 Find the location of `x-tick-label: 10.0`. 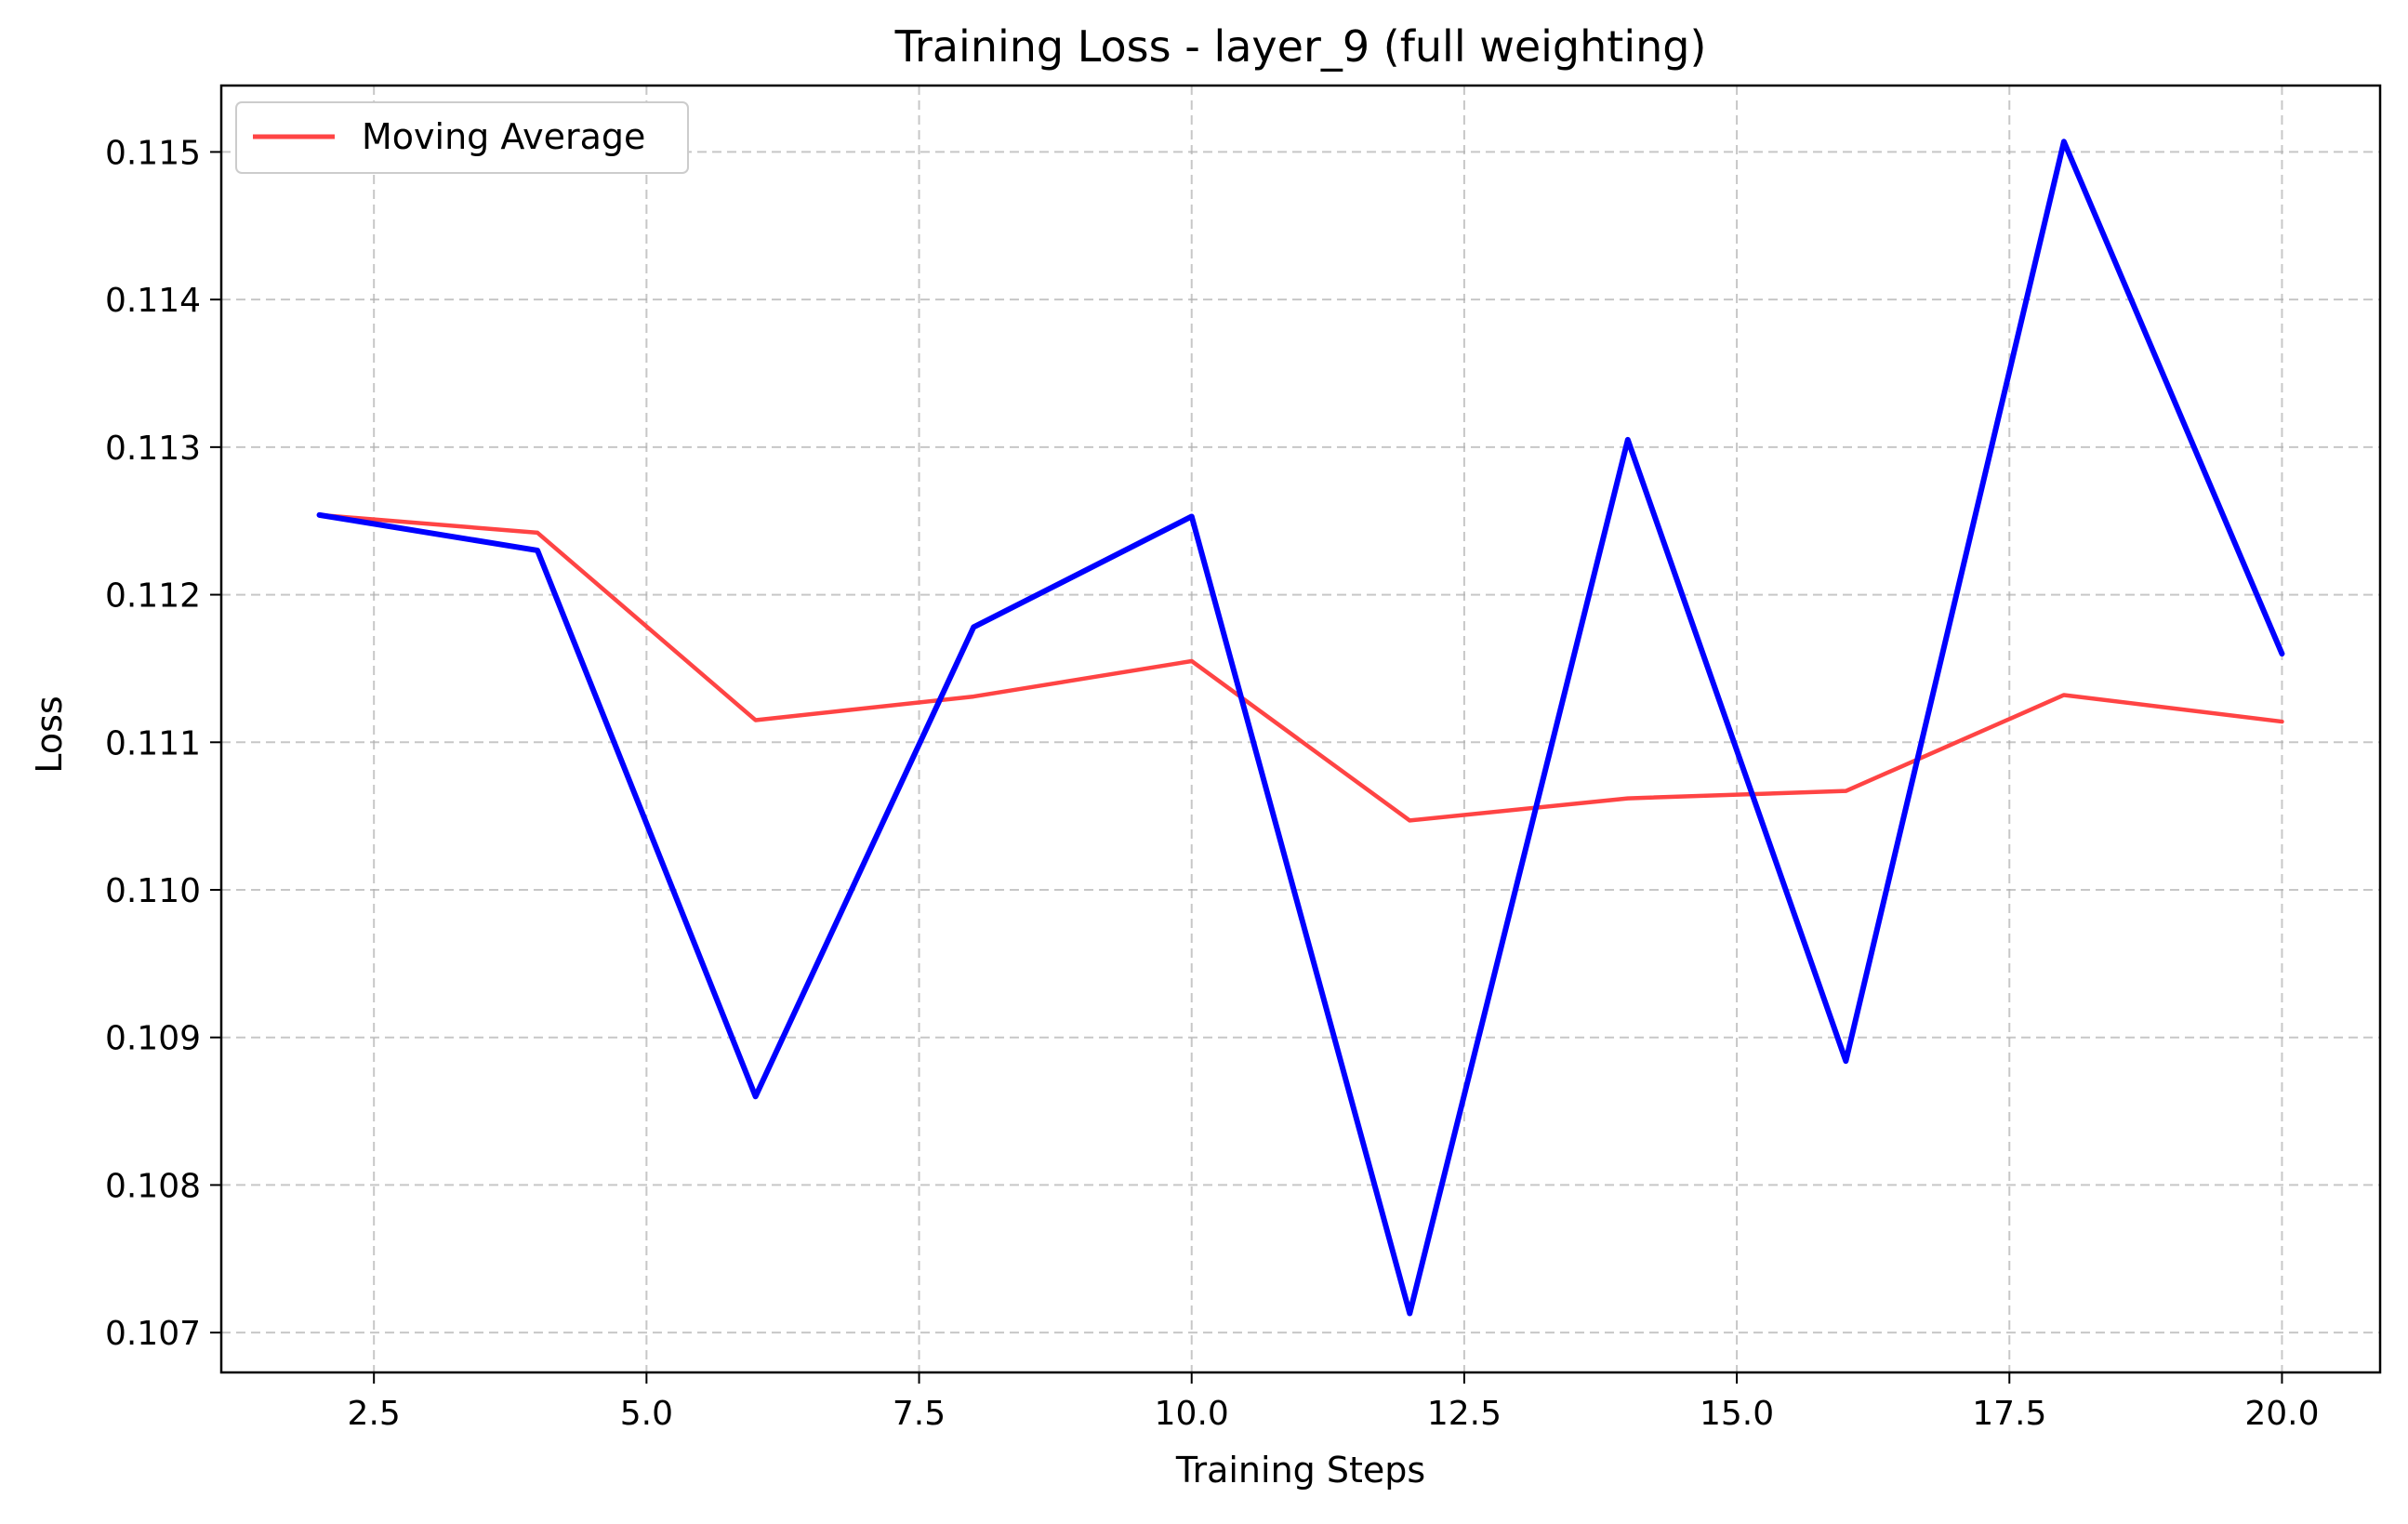

x-tick-label: 10.0 is located at coordinates (1192, 1414).